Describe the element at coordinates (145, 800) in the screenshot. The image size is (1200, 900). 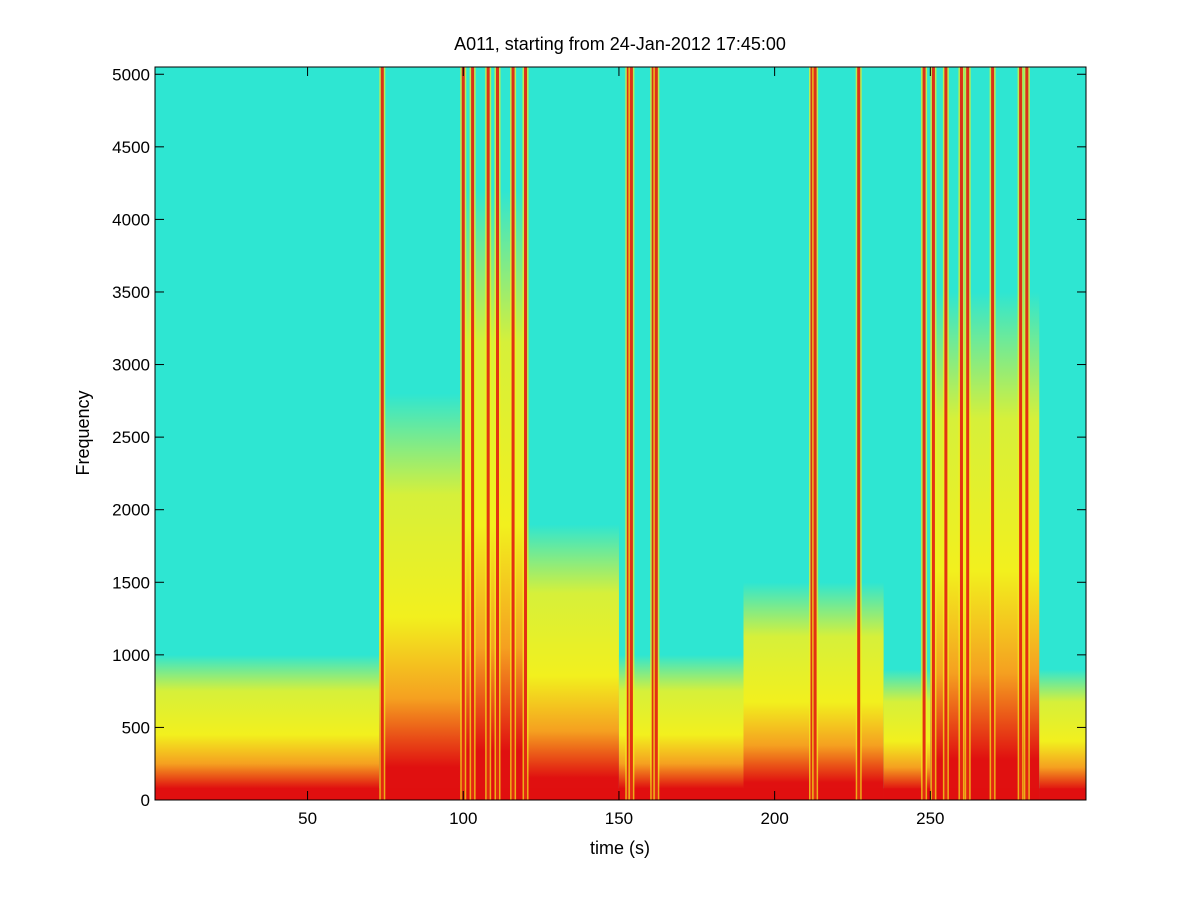
I see `y-tick-label: 0` at that location.